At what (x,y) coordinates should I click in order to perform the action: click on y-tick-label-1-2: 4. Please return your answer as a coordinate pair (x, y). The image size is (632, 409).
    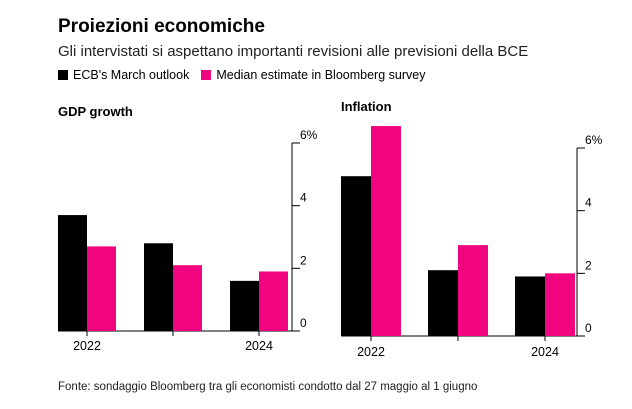
    Looking at the image, I should click on (588, 203).